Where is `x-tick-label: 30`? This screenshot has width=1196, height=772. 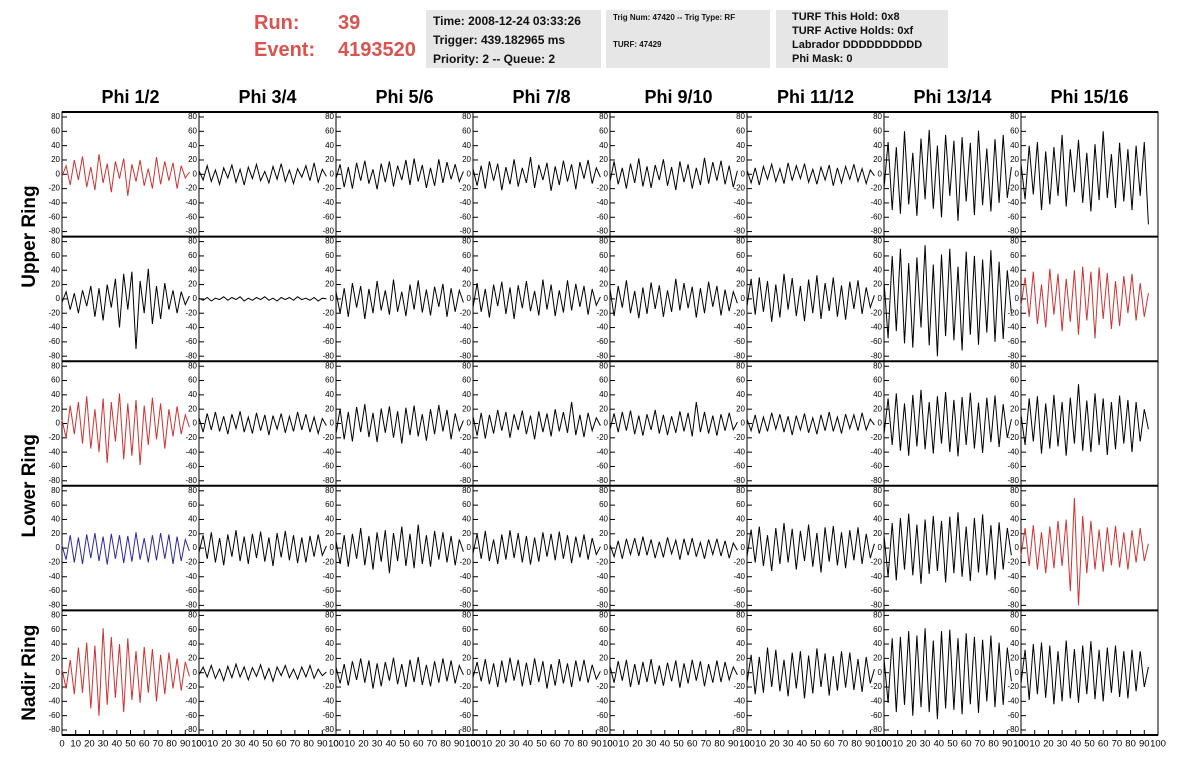
x-tick-label: 30 is located at coordinates (377, 744).